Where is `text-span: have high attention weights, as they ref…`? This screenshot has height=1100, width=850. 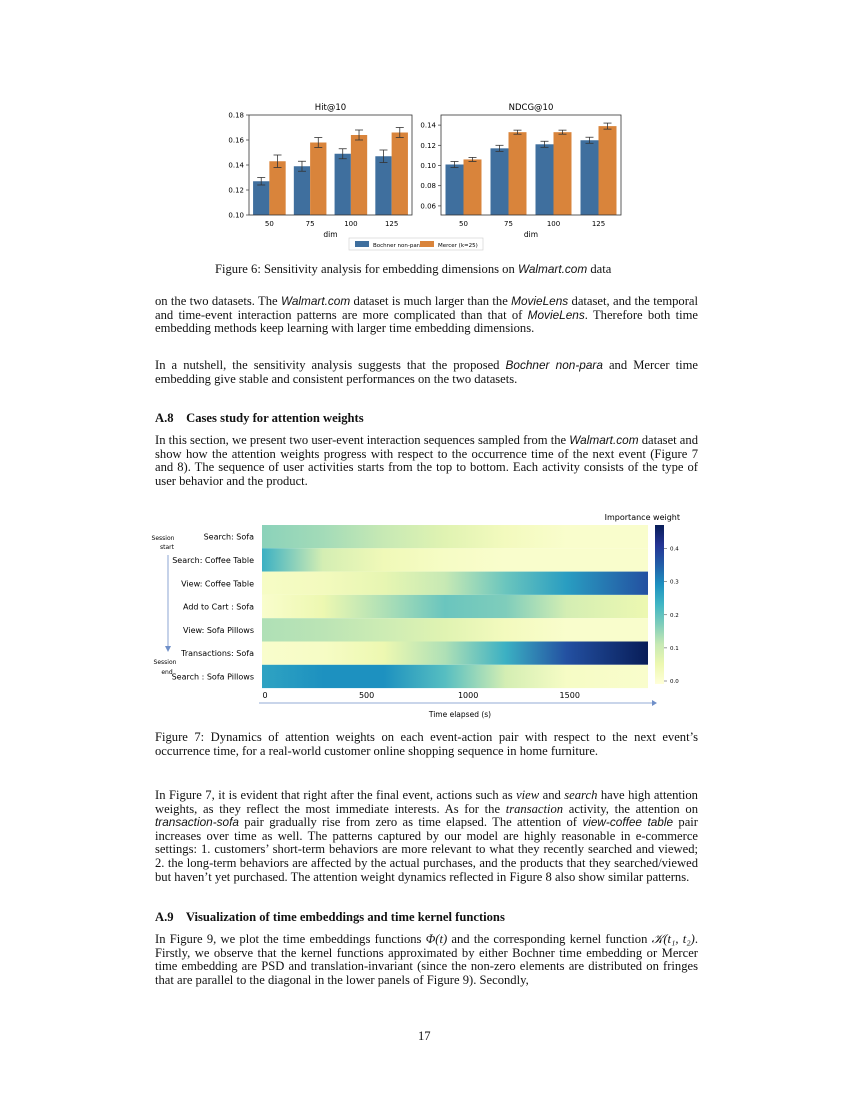
text-span: have high attention weights, as they ref… is located at coordinates (426, 802).